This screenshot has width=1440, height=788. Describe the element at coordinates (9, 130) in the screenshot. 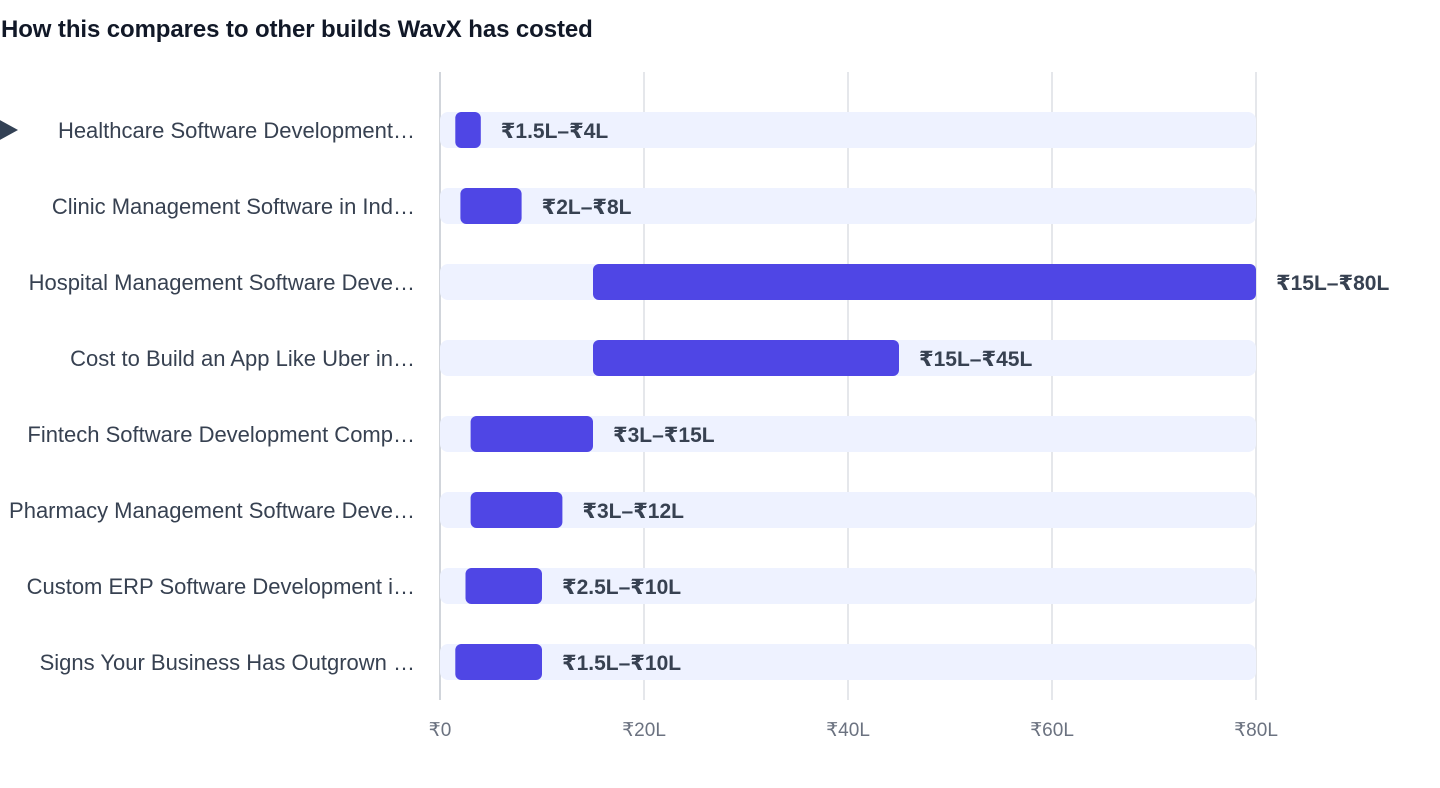

I see `current-item-marker-icon` at that location.